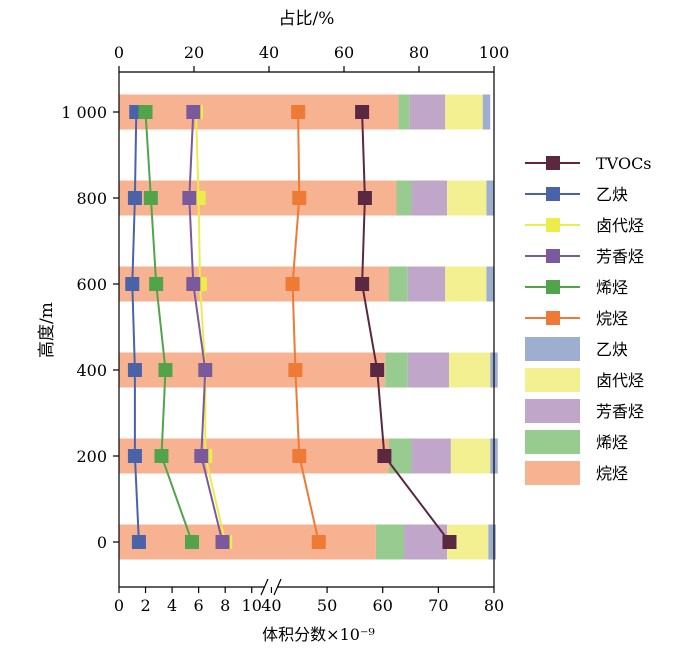 The height and width of the screenshot is (660, 700). I want to click on y-axis-title: 高度/m, so click(47, 330).